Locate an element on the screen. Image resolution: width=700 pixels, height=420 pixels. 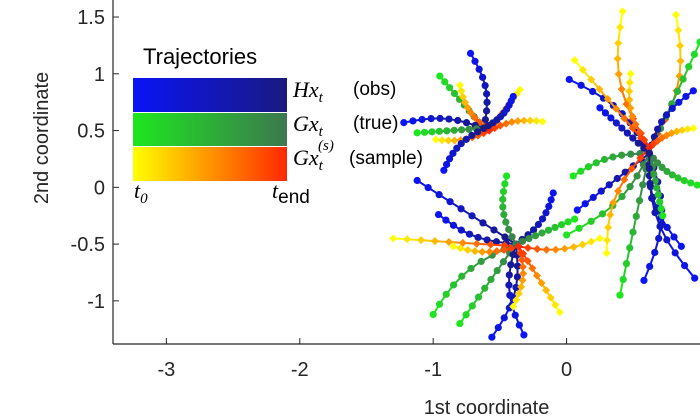
x-axis-title: 1st coordinate is located at coordinates (487, 408).